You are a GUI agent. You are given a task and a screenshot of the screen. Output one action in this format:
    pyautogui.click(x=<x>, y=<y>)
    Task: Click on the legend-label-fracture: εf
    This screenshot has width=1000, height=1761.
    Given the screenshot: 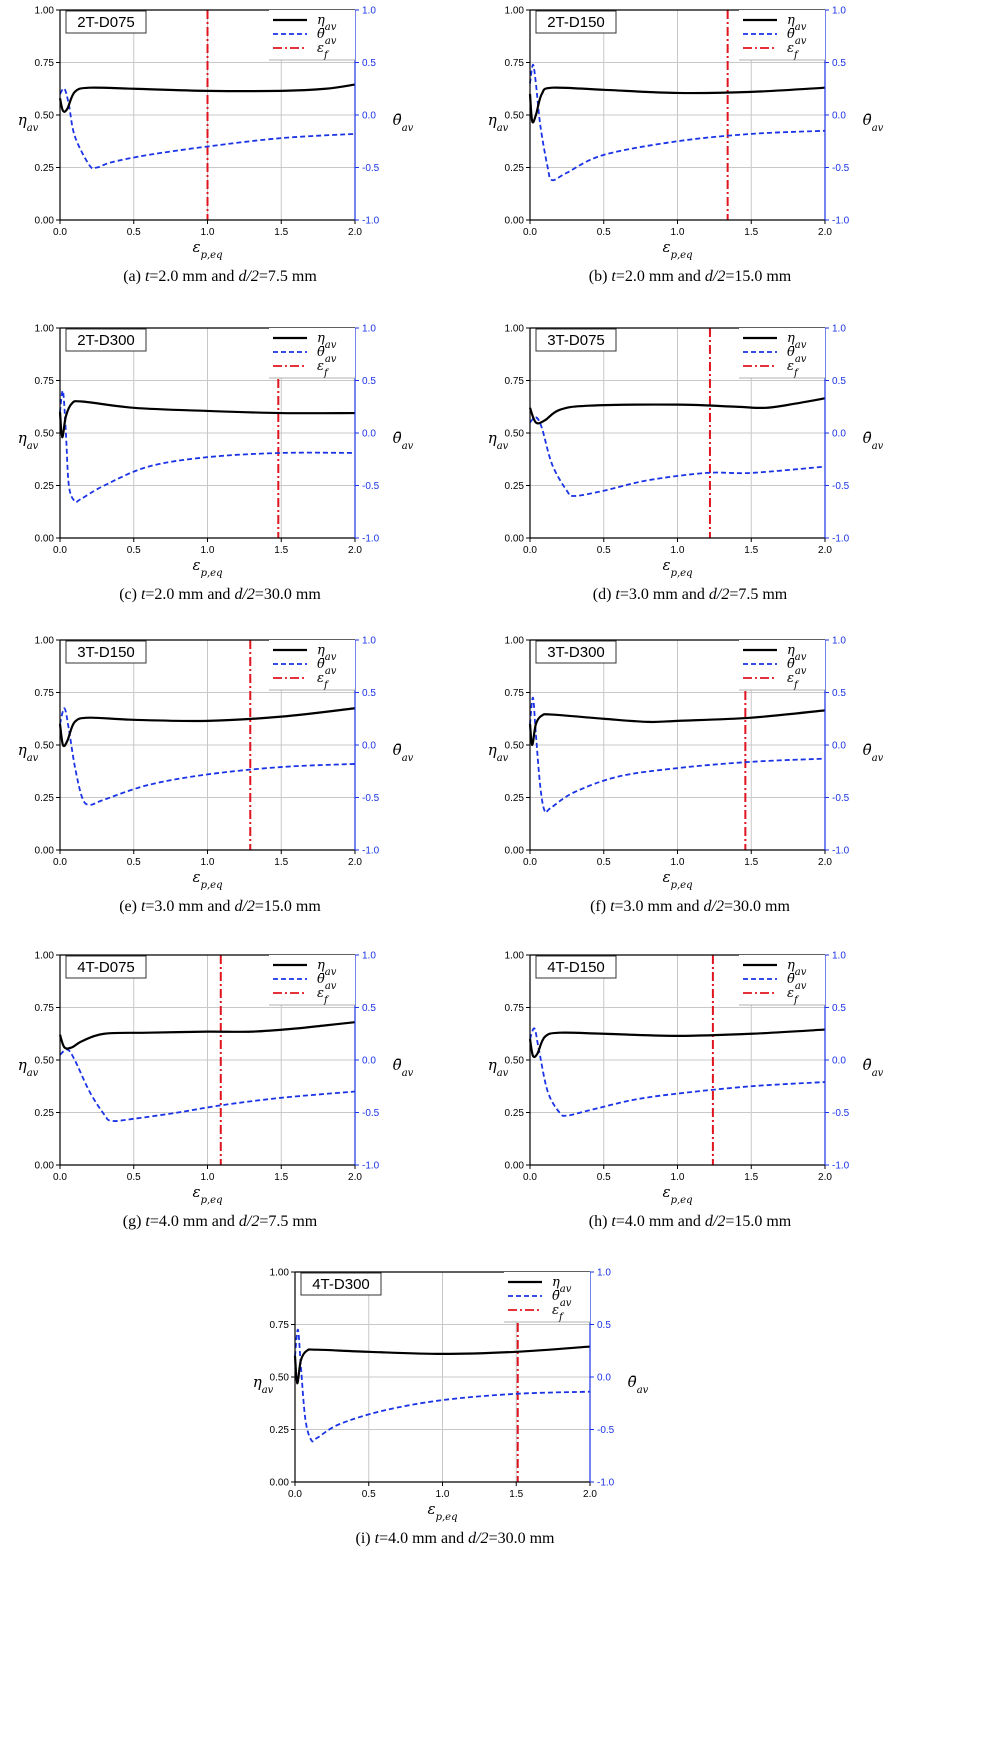 What is the action you would take?
    pyautogui.click(x=323, y=369)
    